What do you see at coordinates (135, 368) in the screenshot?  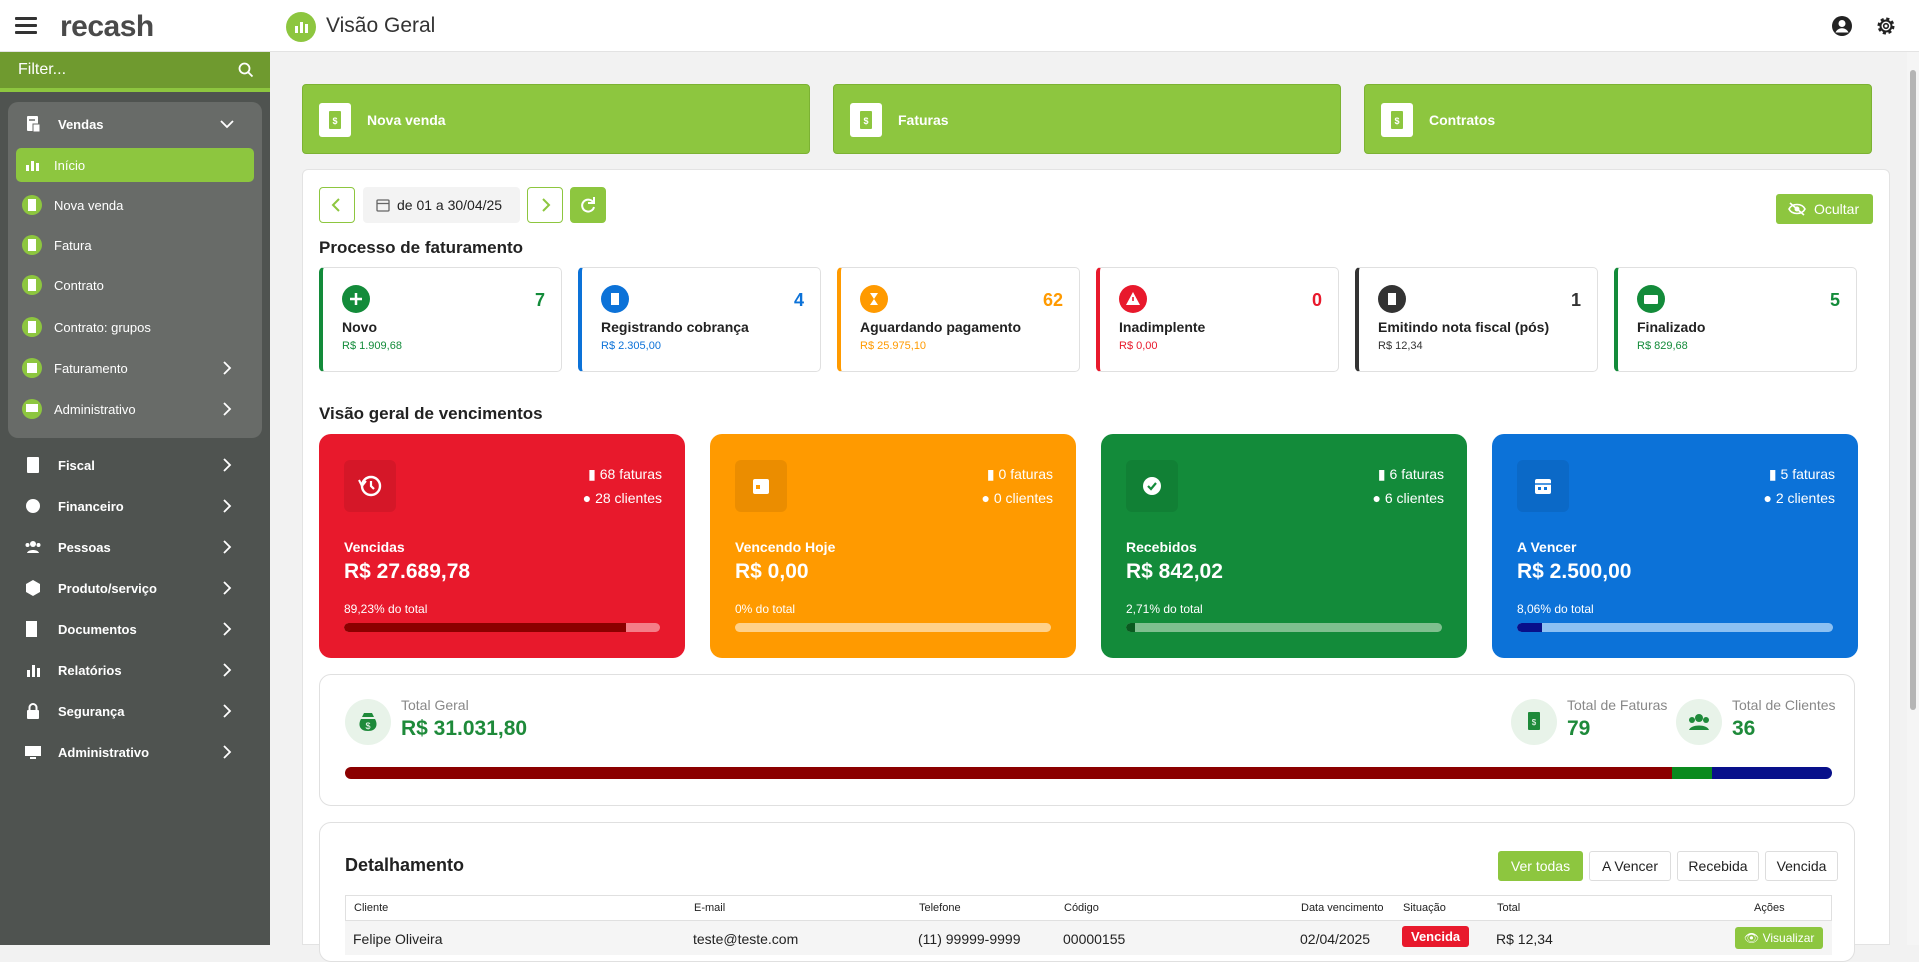 I see `sidebar-item-faturamento: Faturamento` at bounding box center [135, 368].